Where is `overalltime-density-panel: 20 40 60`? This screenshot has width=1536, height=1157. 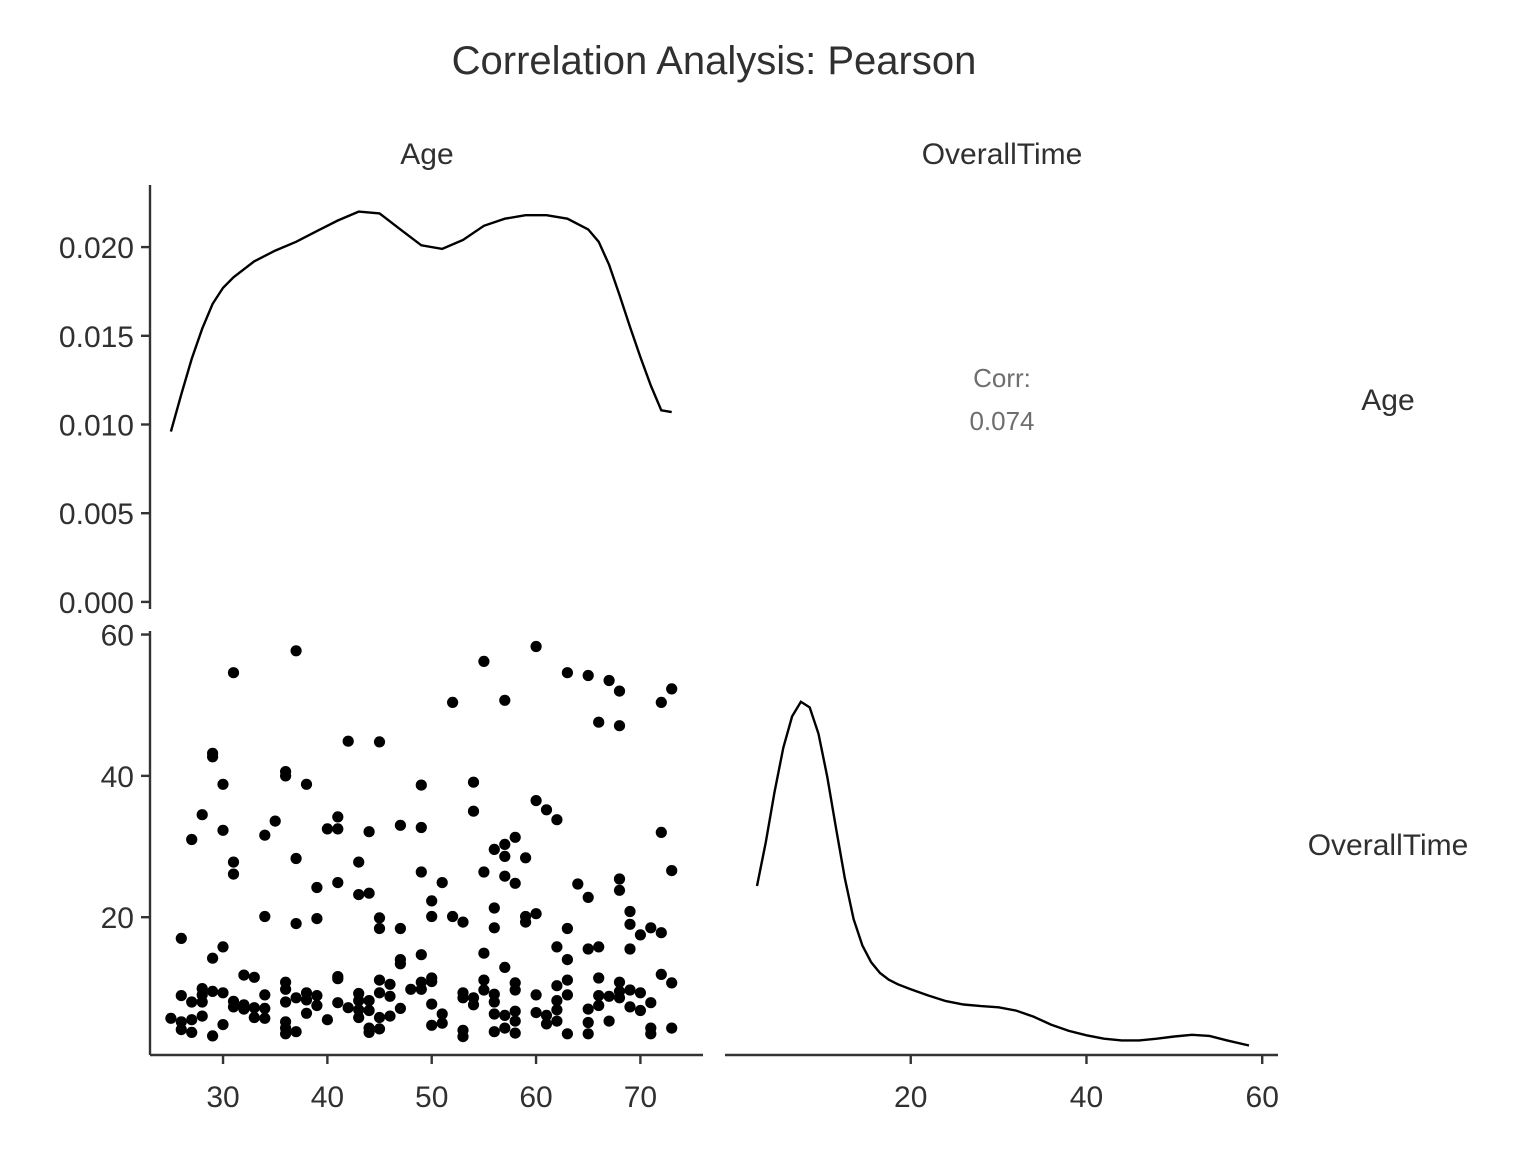 overalltime-density-panel: 20 40 60 is located at coordinates (1002, 907).